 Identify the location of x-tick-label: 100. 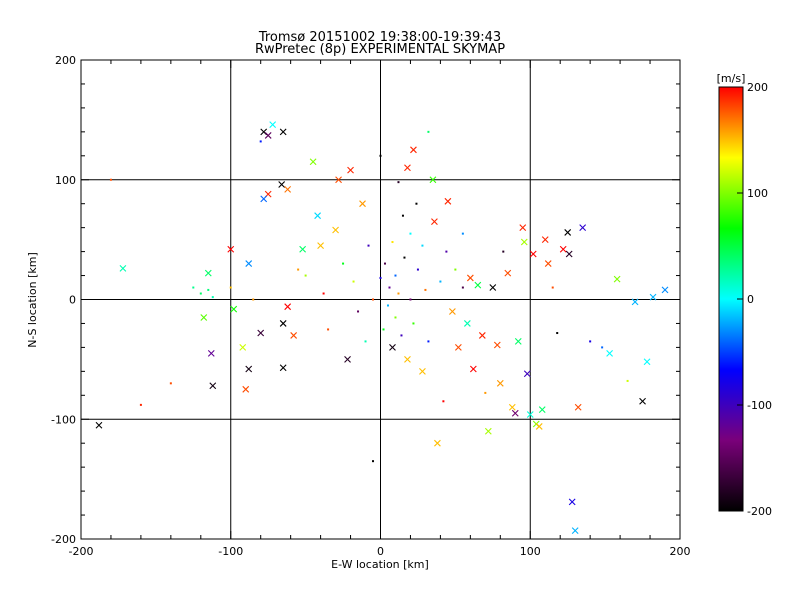
(530, 551).